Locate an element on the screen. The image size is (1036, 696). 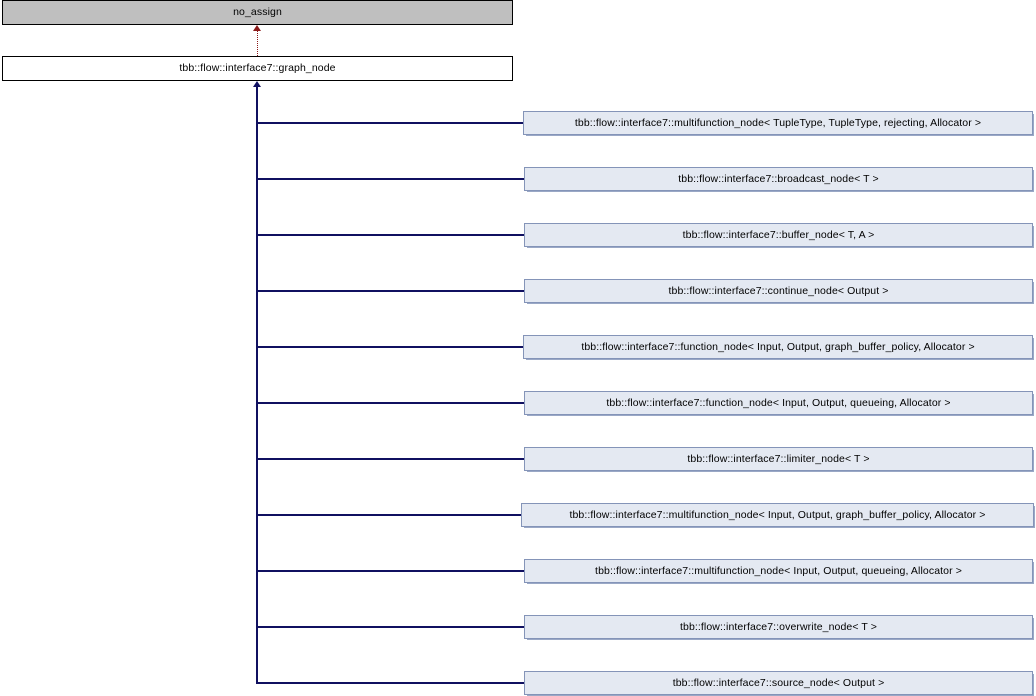
class-label: tbb::flow::interface7::limiter_node< T > is located at coordinates (778, 458).